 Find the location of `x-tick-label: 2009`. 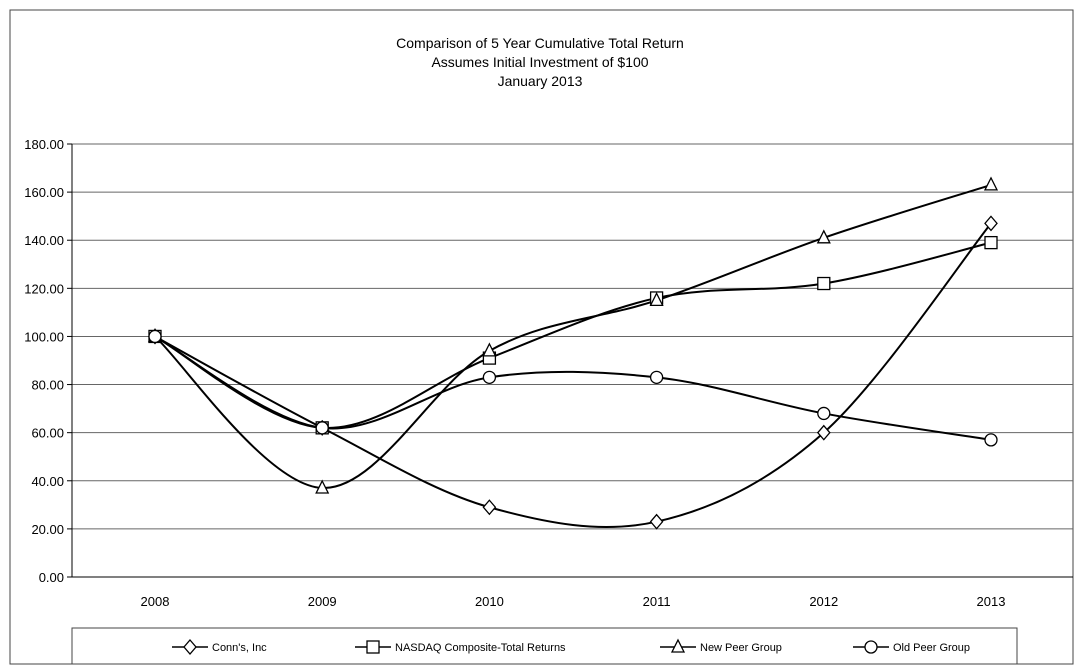

x-tick-label: 2009 is located at coordinates (322, 601).